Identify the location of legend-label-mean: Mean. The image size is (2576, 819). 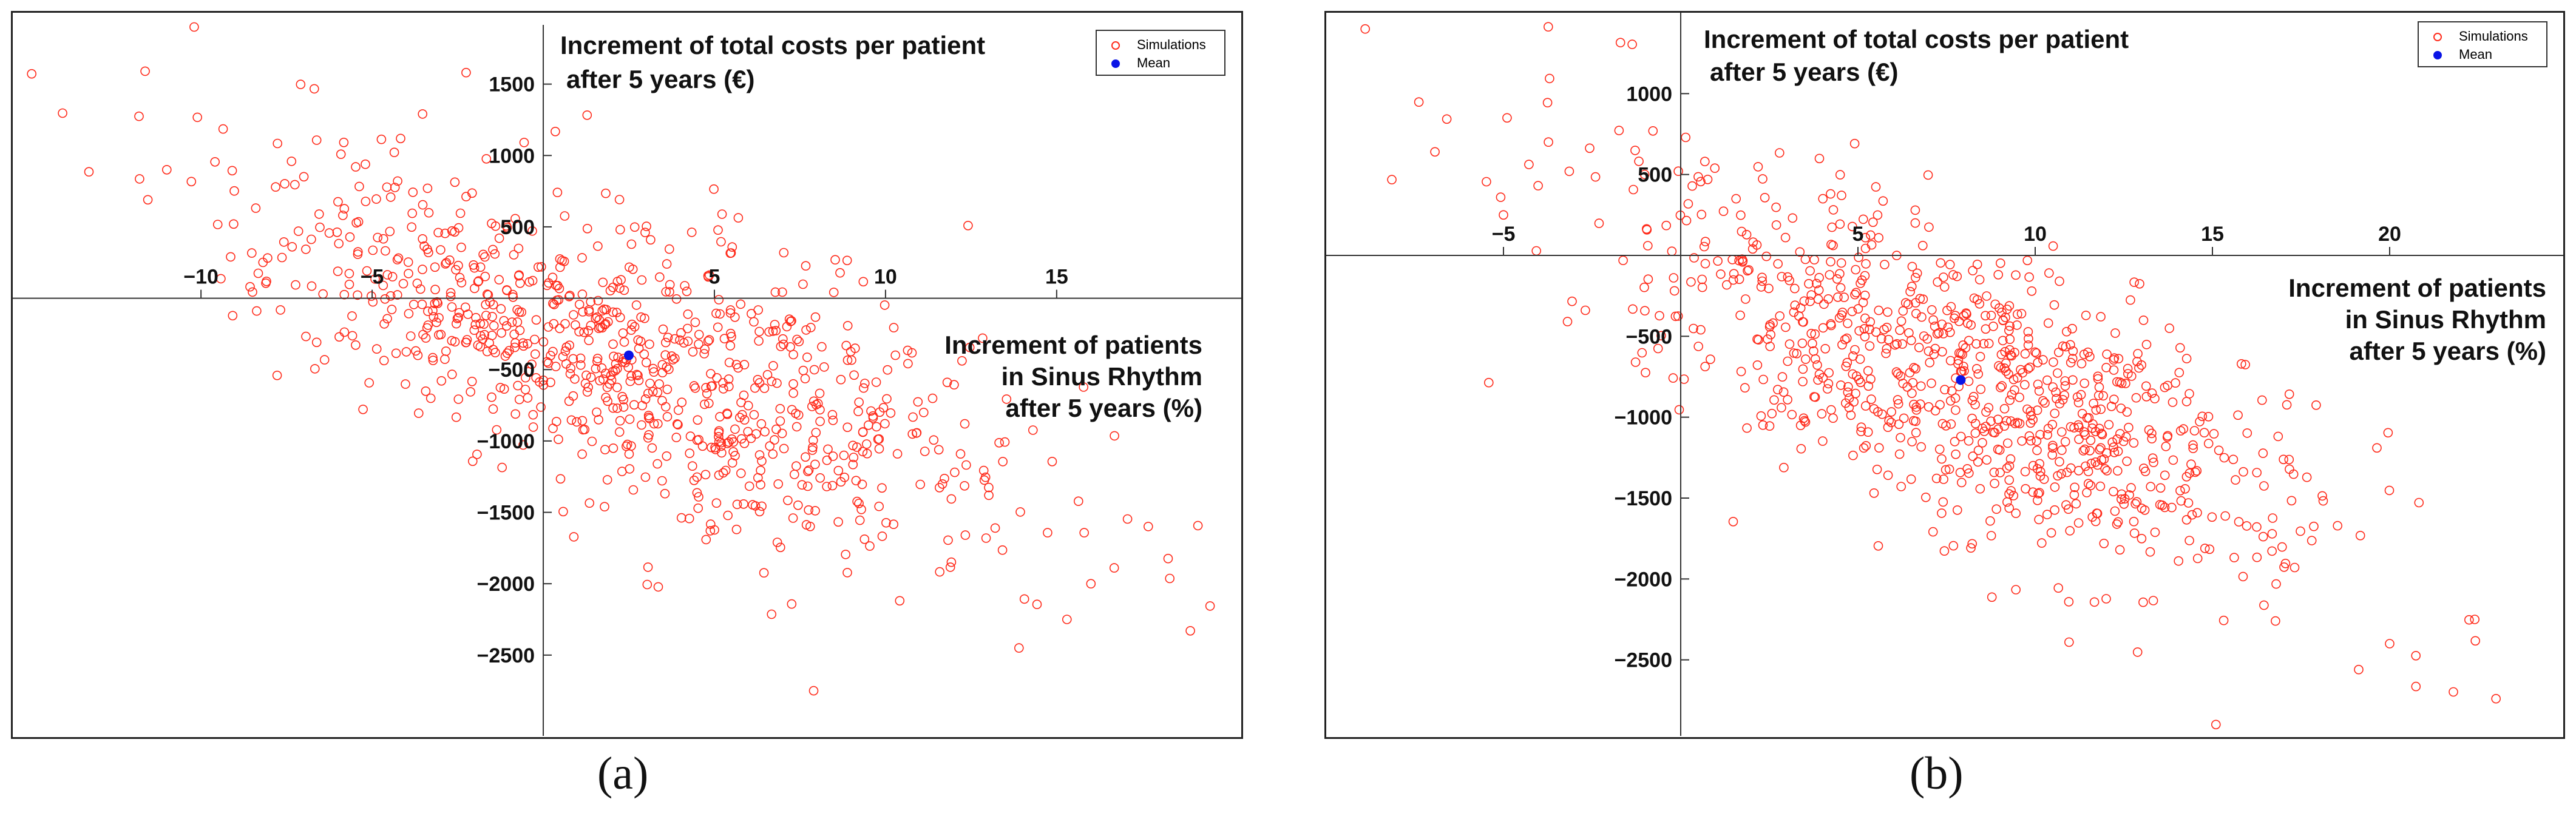
(2476, 54).